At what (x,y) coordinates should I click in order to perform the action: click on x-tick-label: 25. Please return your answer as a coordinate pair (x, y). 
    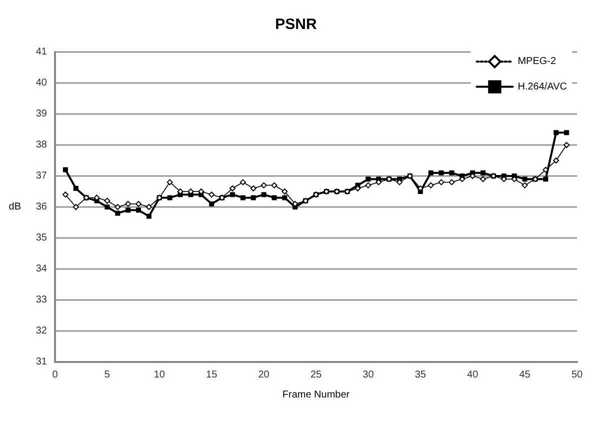
    Looking at the image, I should click on (316, 375).